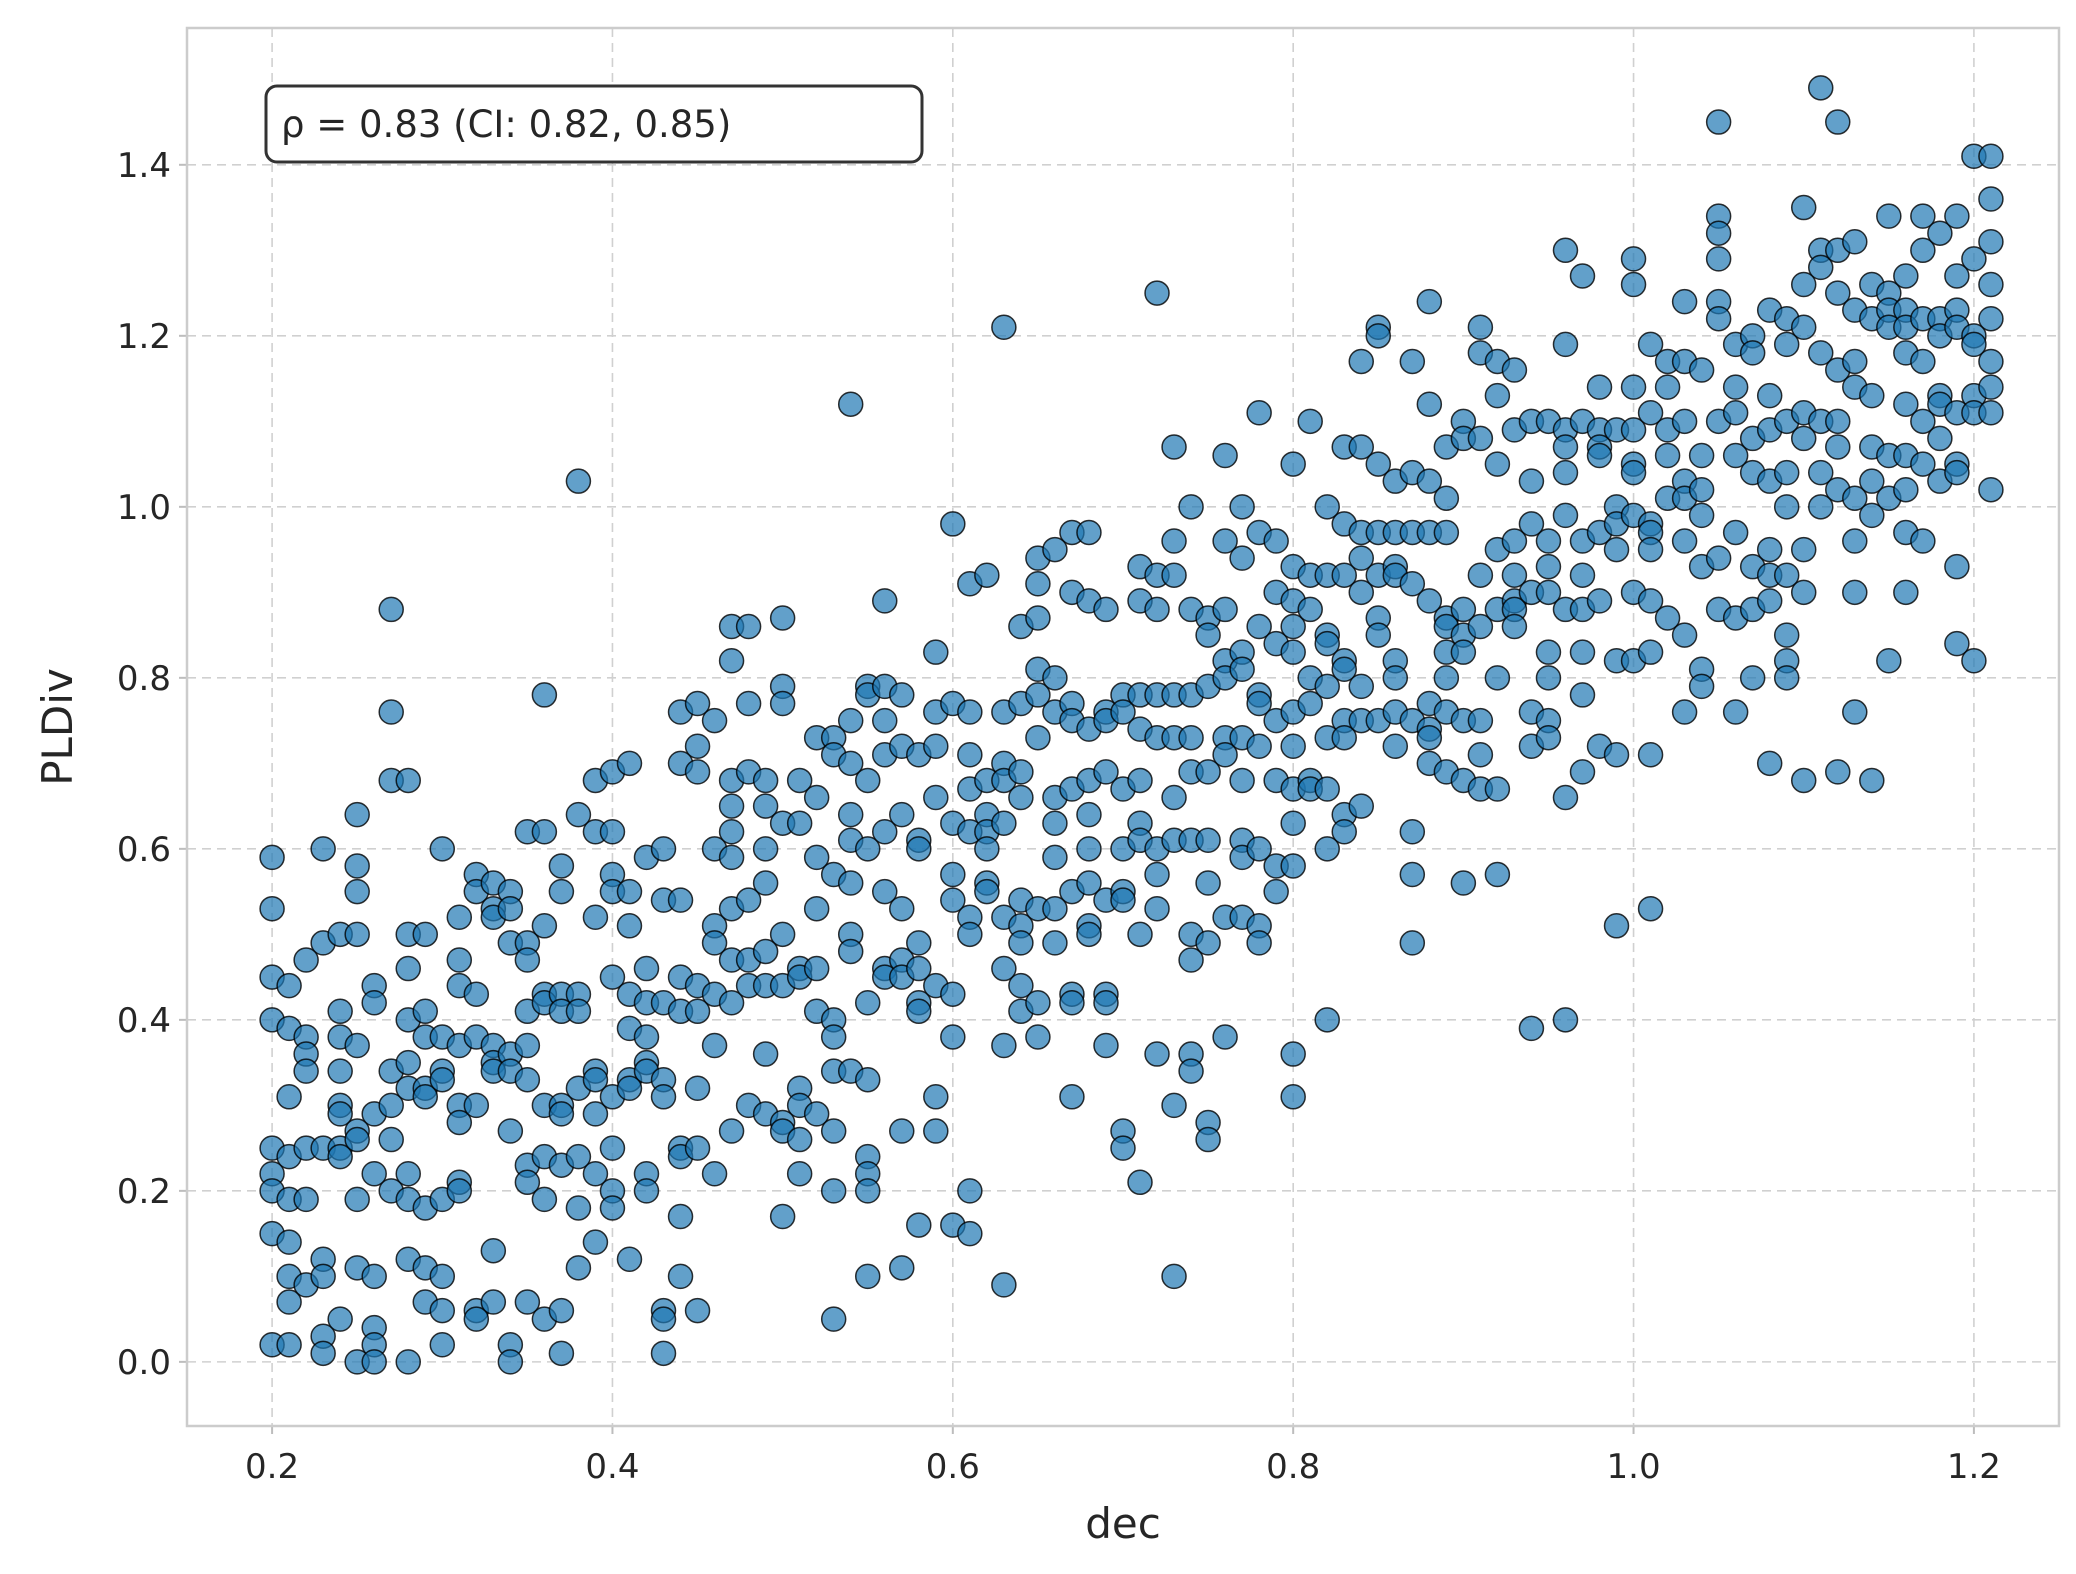  Describe the element at coordinates (57, 727) in the screenshot. I see `y-axis-label: PLDiv` at that location.